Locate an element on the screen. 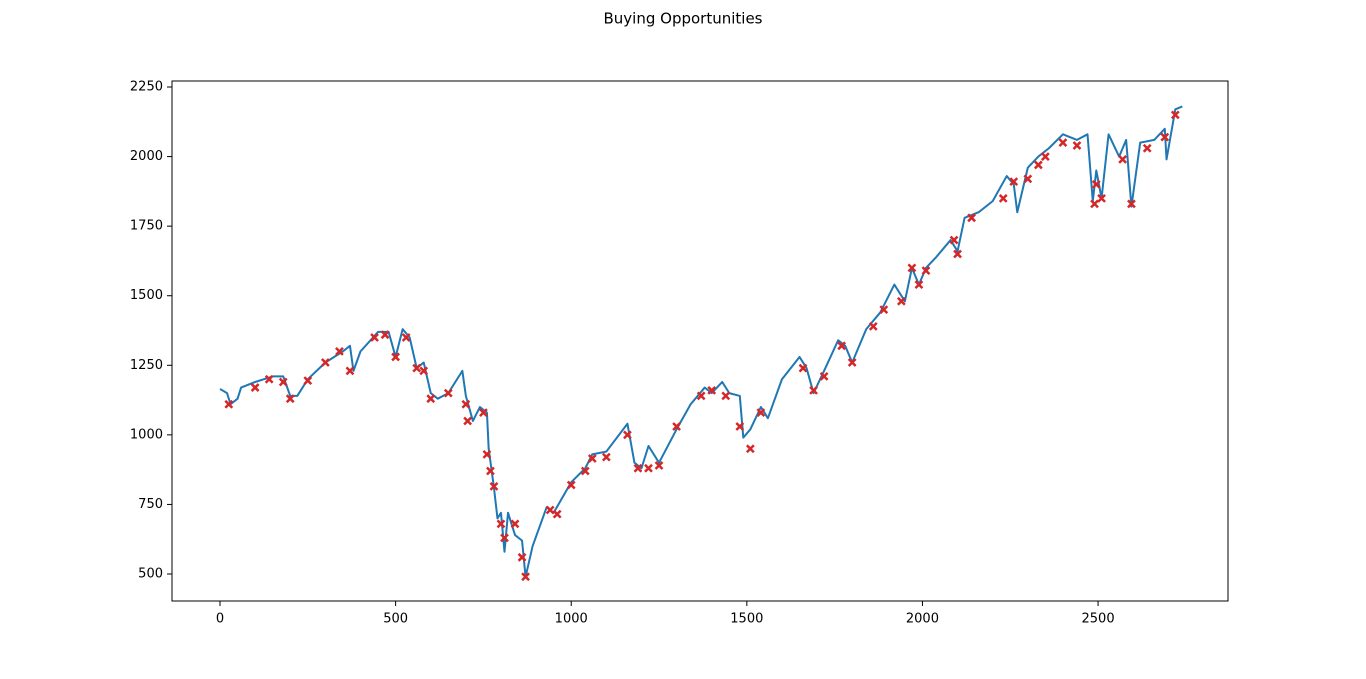 The width and height of the screenshot is (1366, 679). y-tick-label: 500 is located at coordinates (150, 574).